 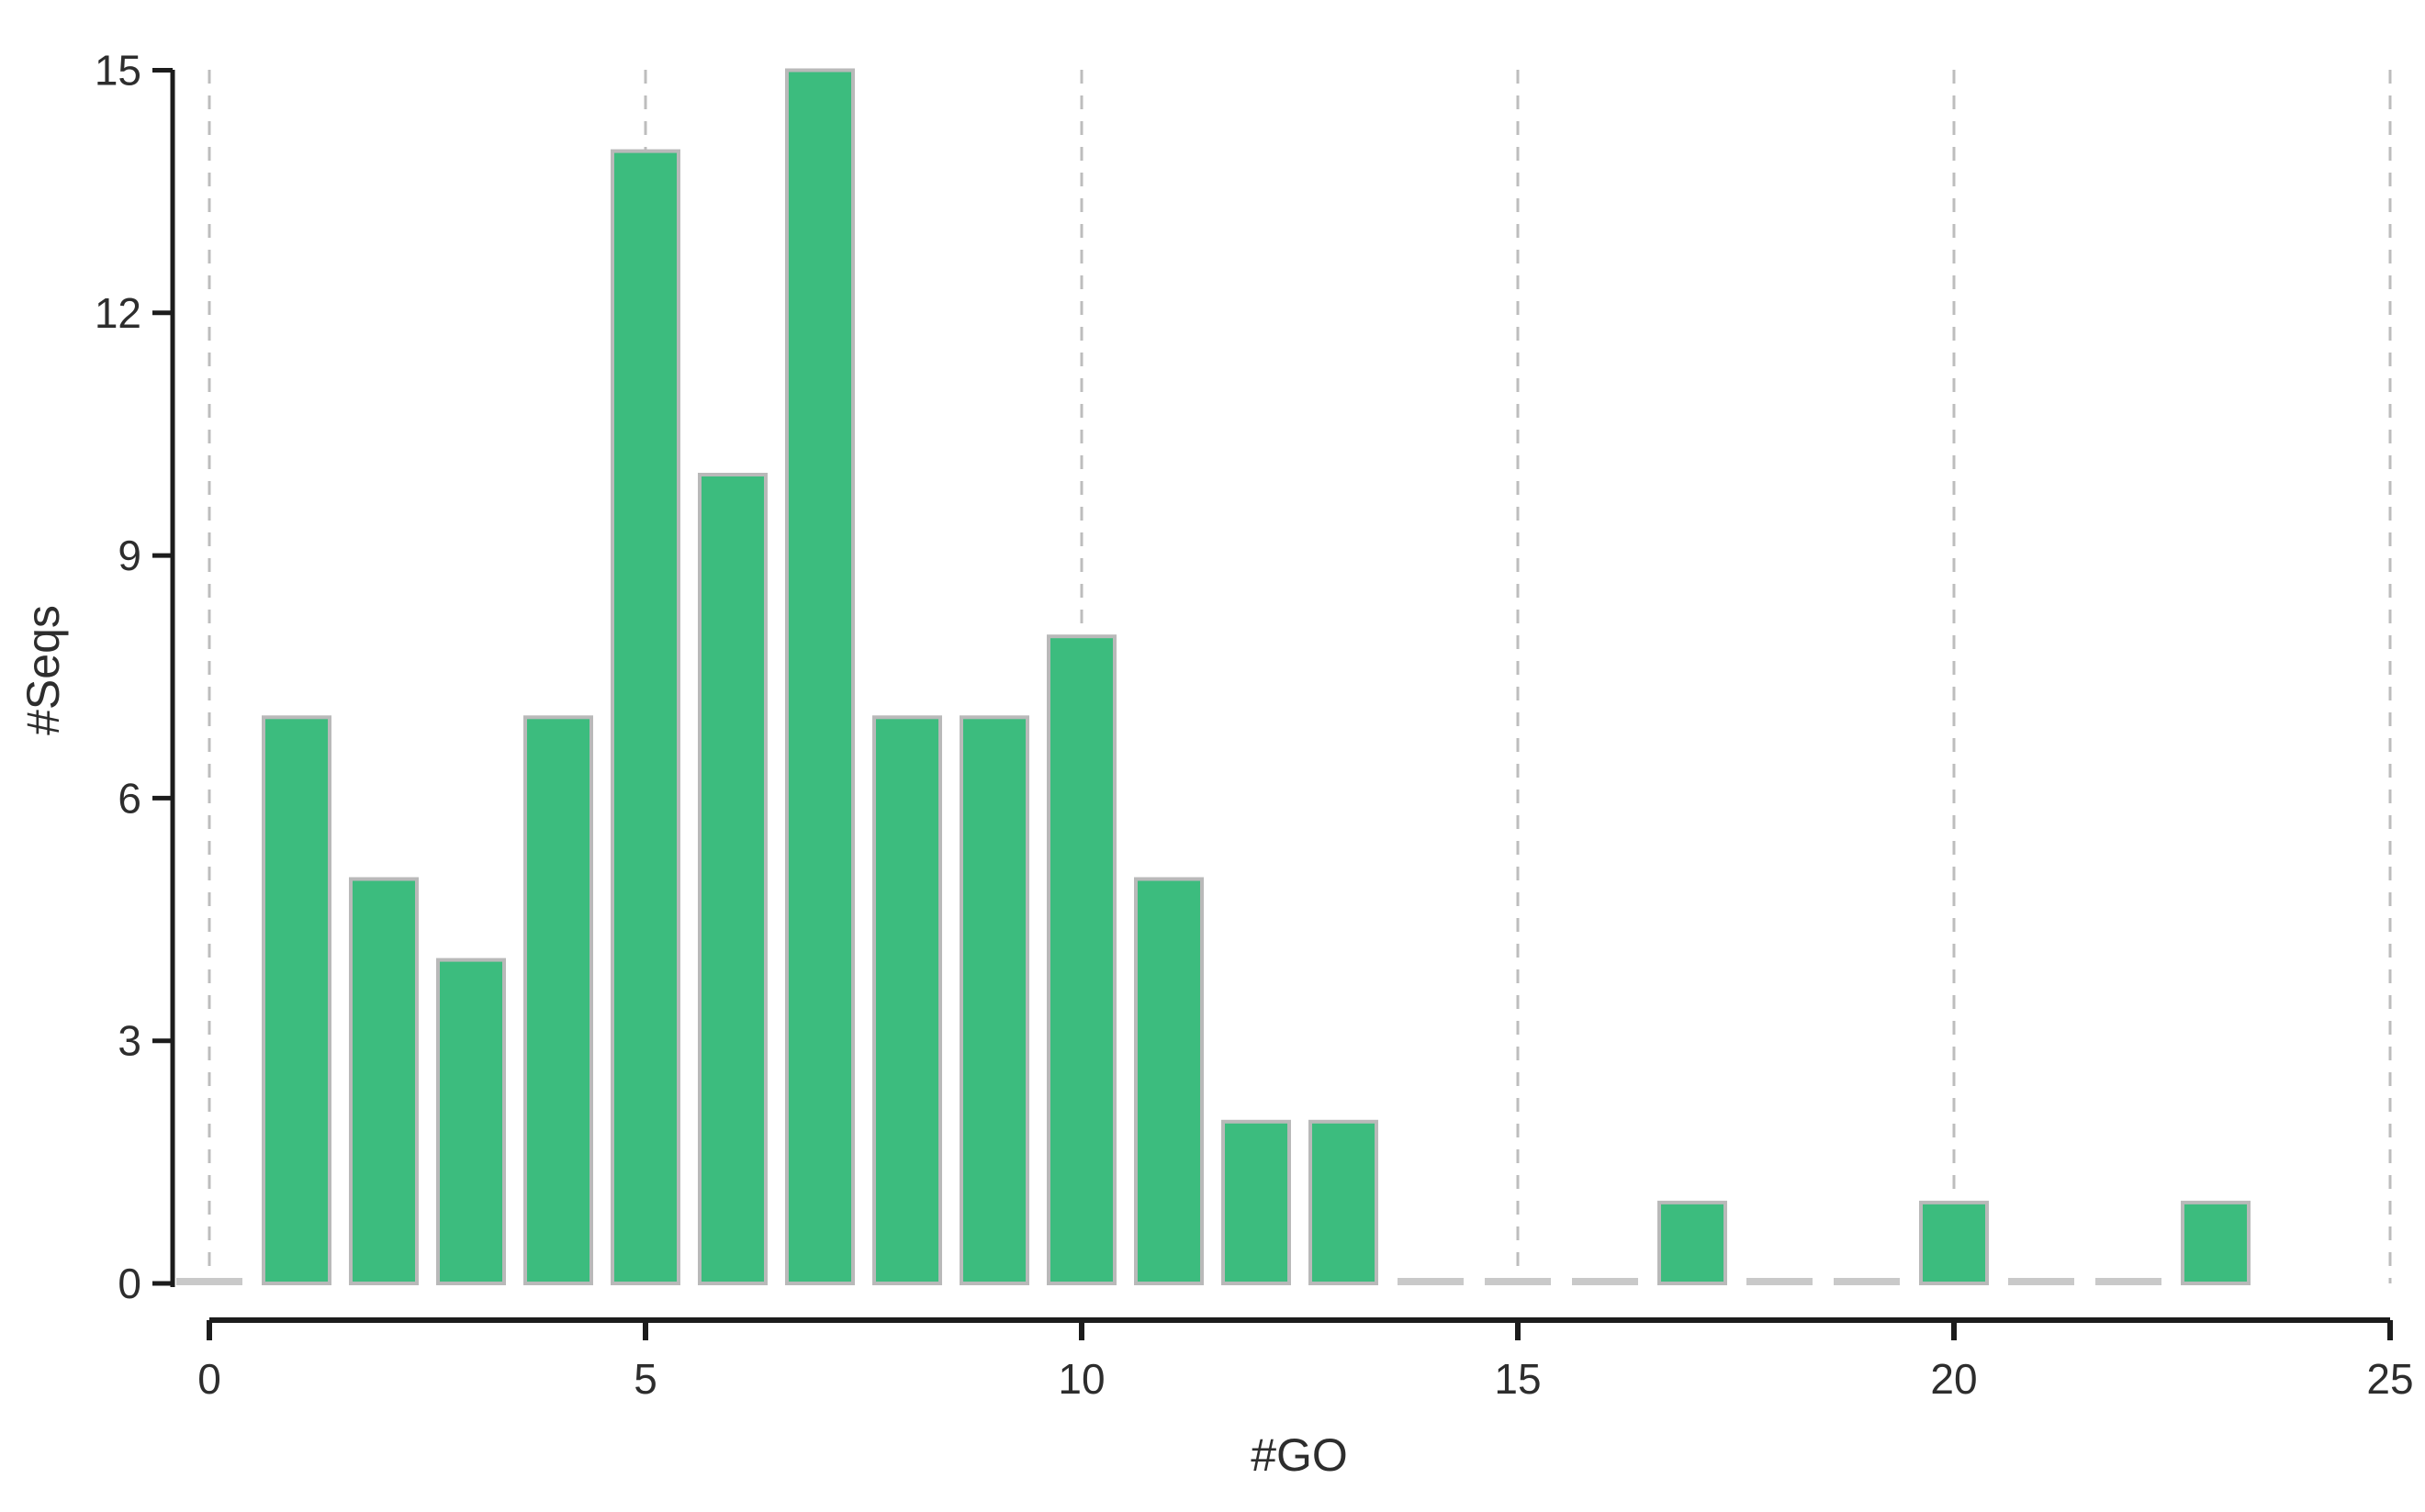 What do you see at coordinates (209, 1379) in the screenshot?
I see `x-tick-label-0: 0` at bounding box center [209, 1379].